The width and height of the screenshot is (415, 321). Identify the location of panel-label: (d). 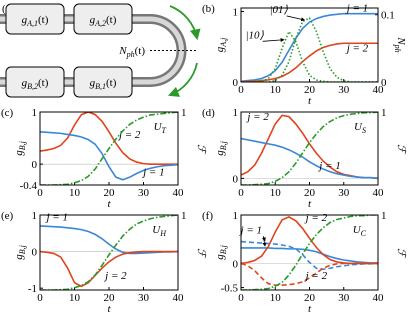
(208, 113).